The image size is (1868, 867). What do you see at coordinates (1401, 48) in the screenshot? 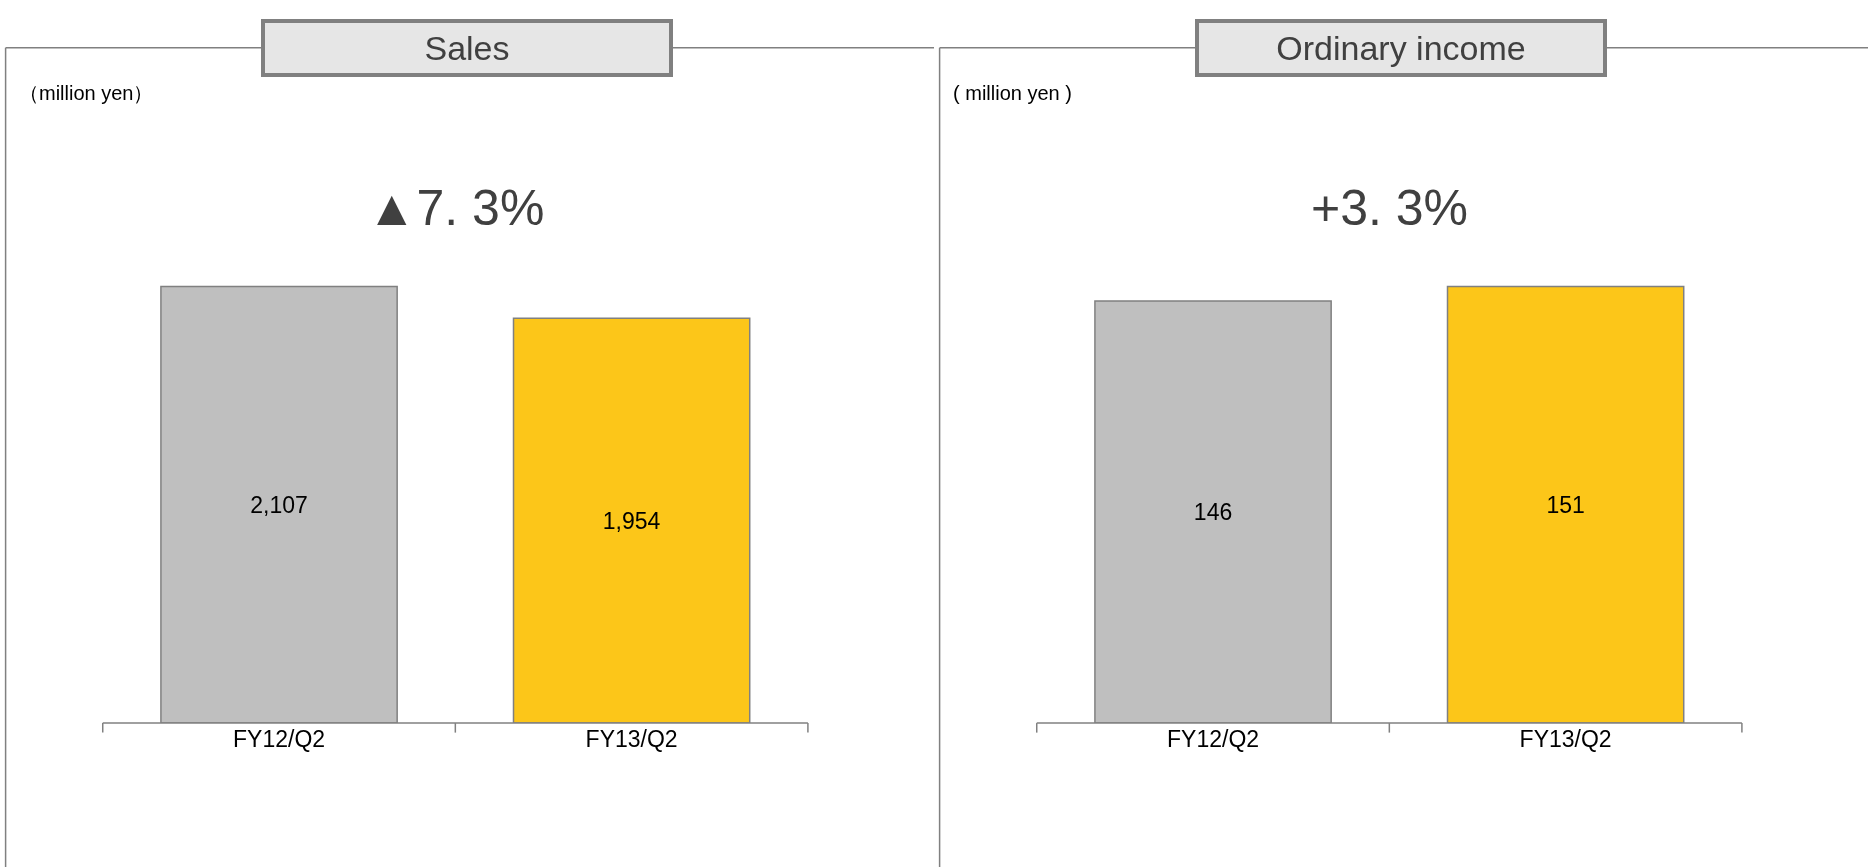
I see `chart-title: Ordinary income` at bounding box center [1401, 48].